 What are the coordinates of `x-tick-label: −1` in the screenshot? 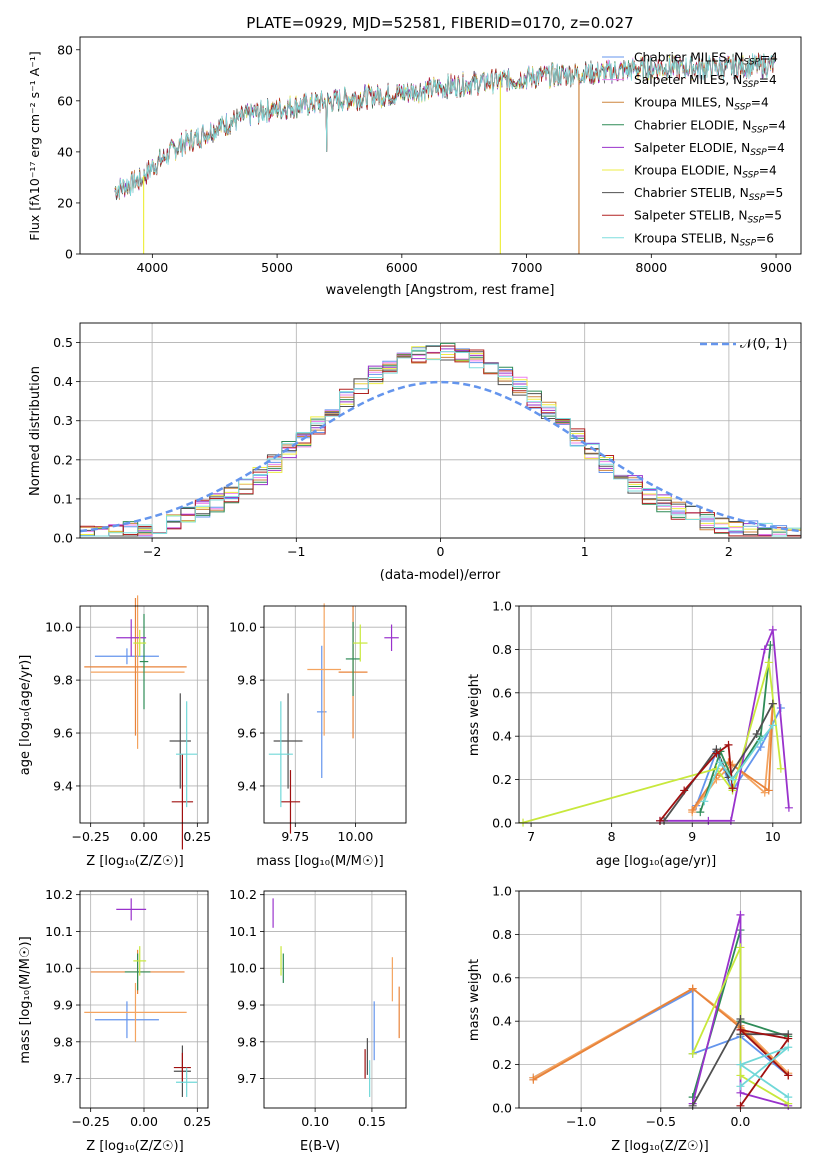 It's located at (296, 551).